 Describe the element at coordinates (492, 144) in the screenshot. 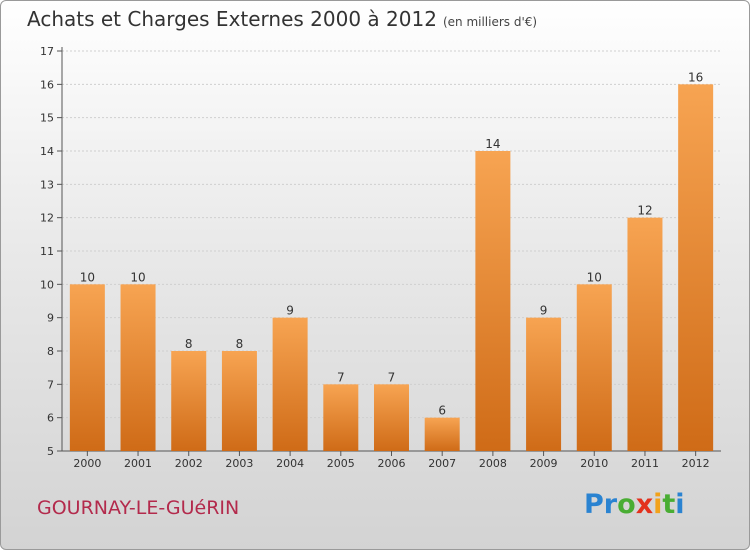

I see `bar-value-label: 14` at that location.